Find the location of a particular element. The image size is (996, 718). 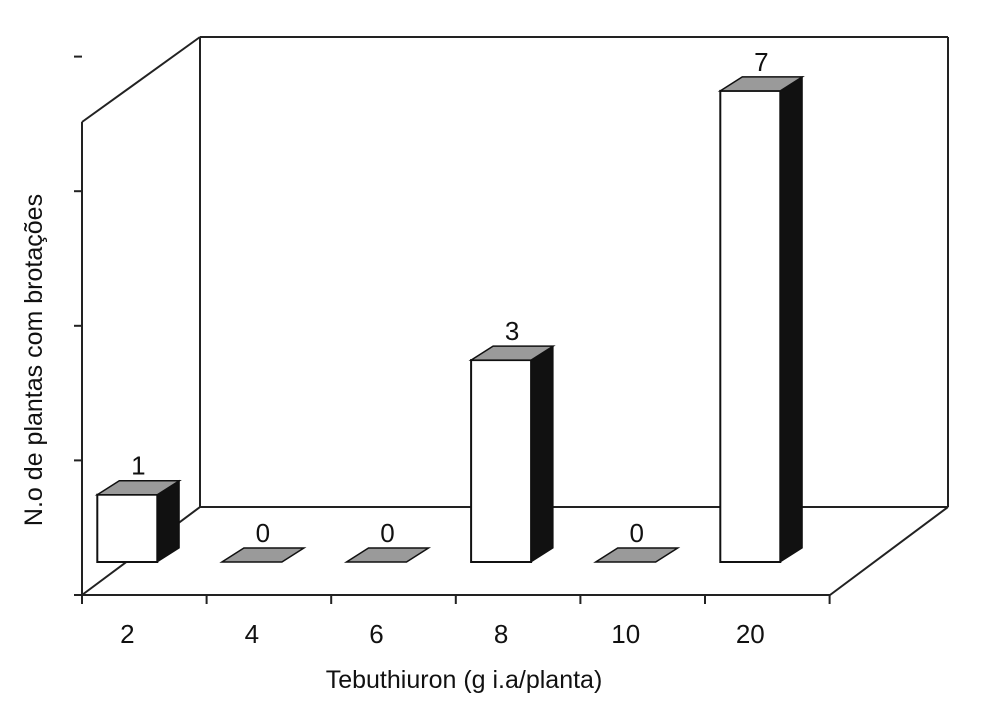

x-tick-label: 10 is located at coordinates (625, 634).